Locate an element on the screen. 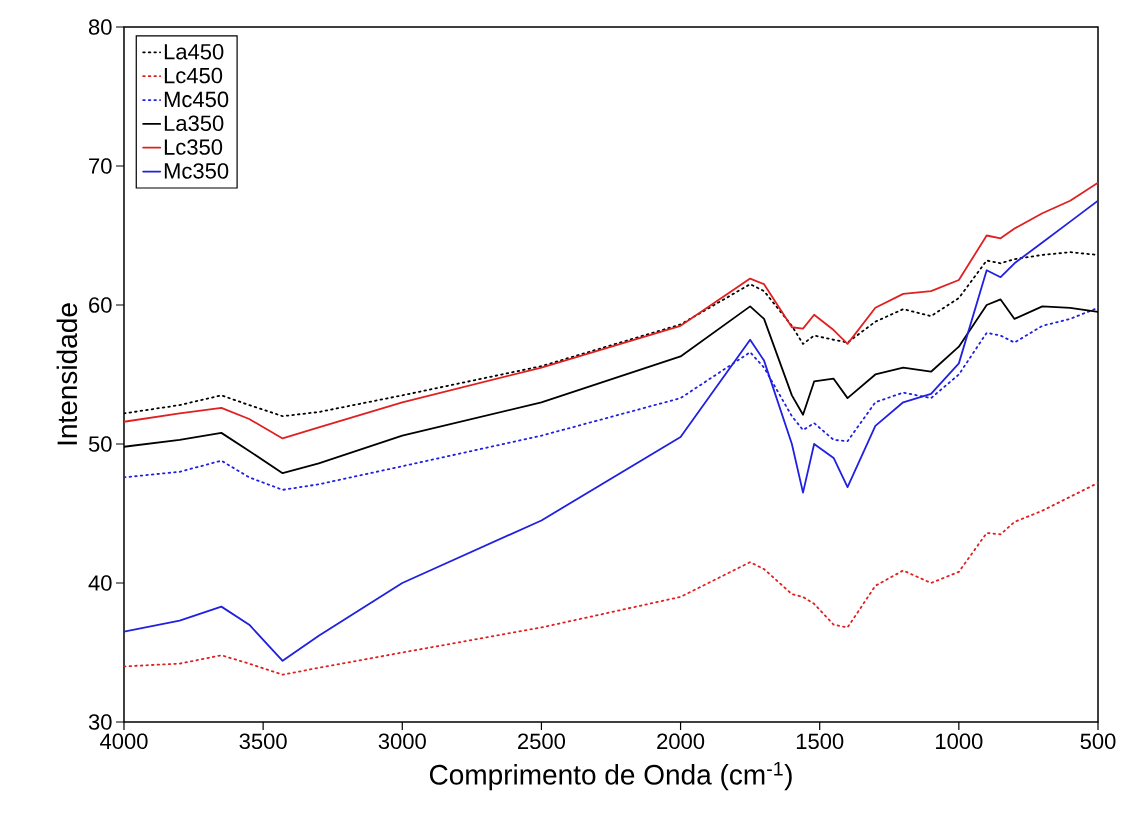 This screenshot has height=836, width=1132. x-tick-label: 3500 is located at coordinates (263, 741).